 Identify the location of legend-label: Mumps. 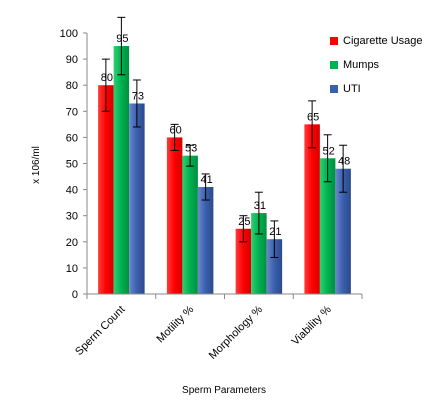
(361, 65).